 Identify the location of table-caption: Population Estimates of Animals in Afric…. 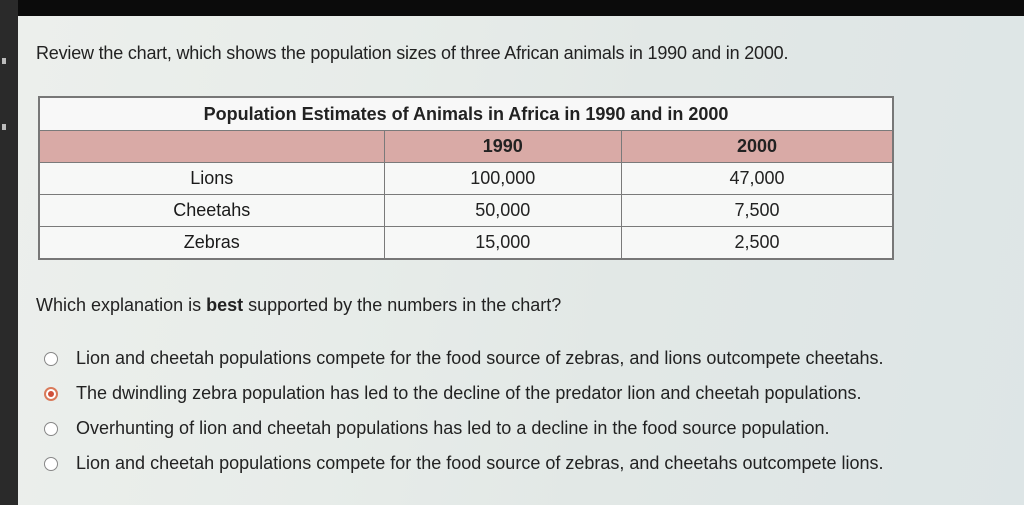
(466, 113).